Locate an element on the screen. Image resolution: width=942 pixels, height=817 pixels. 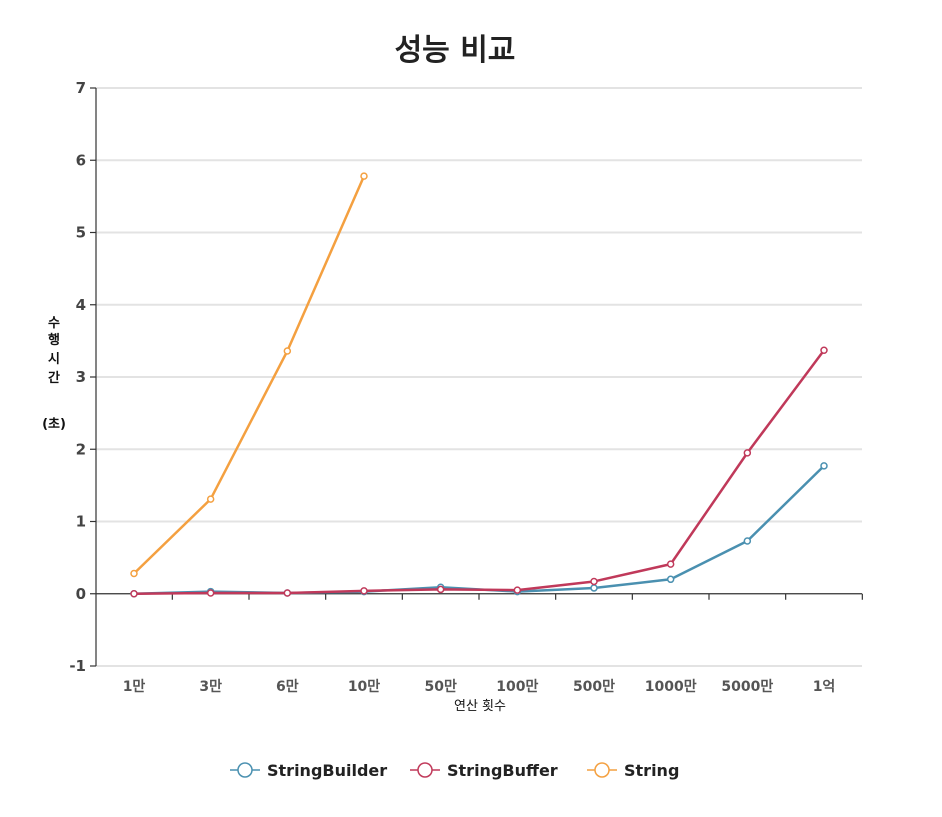
y-tick-label: -1 is located at coordinates (77, 666).